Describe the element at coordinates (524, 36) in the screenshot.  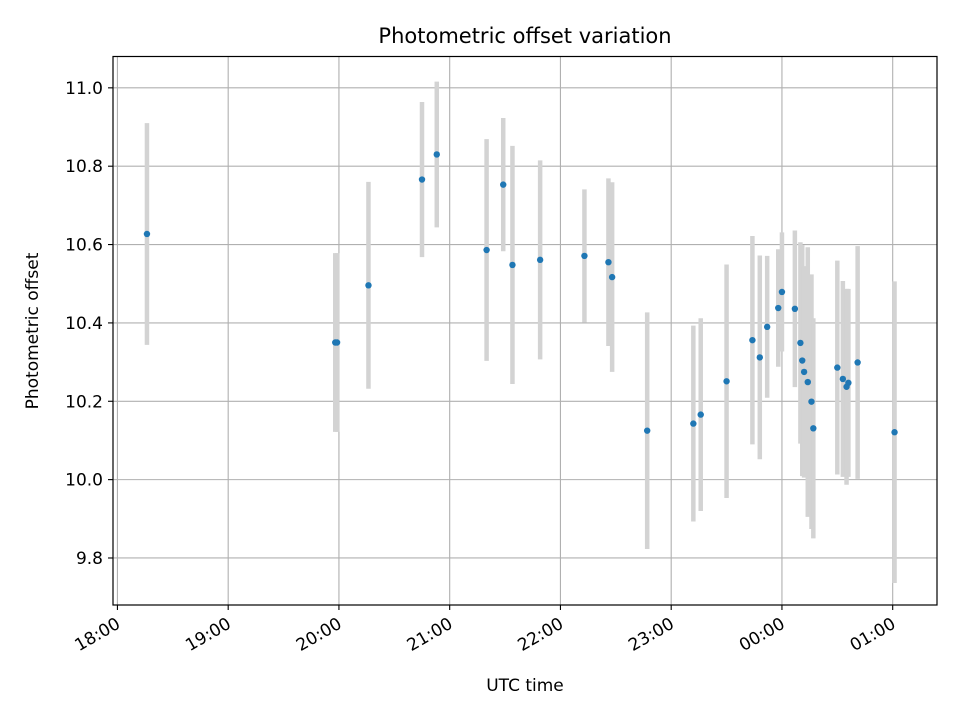
I see `chart-title: Photometric offset variation` at that location.